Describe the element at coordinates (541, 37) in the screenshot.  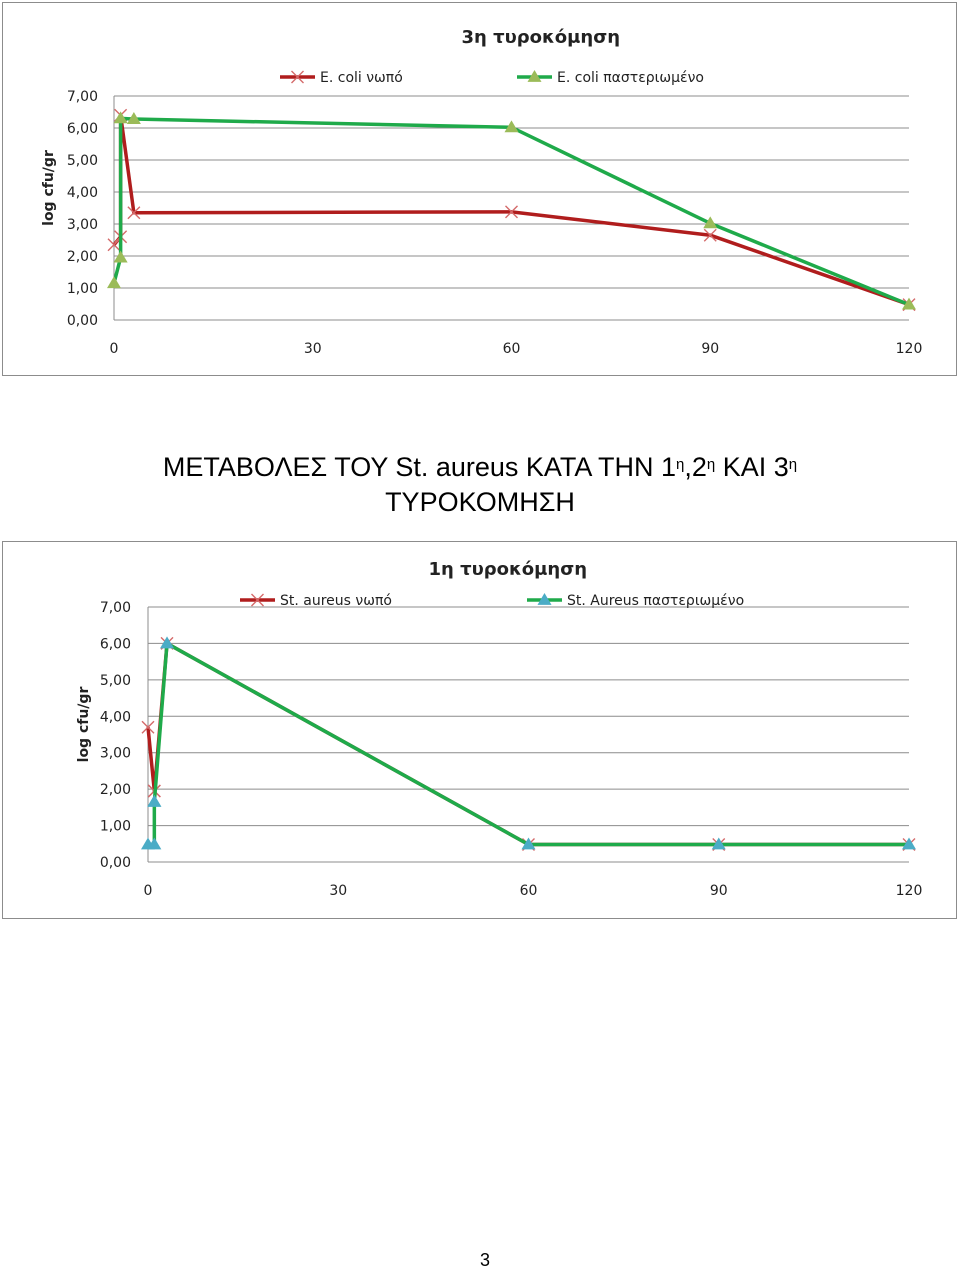
I see `chart-title: 3η τυροκόμηση` at that location.